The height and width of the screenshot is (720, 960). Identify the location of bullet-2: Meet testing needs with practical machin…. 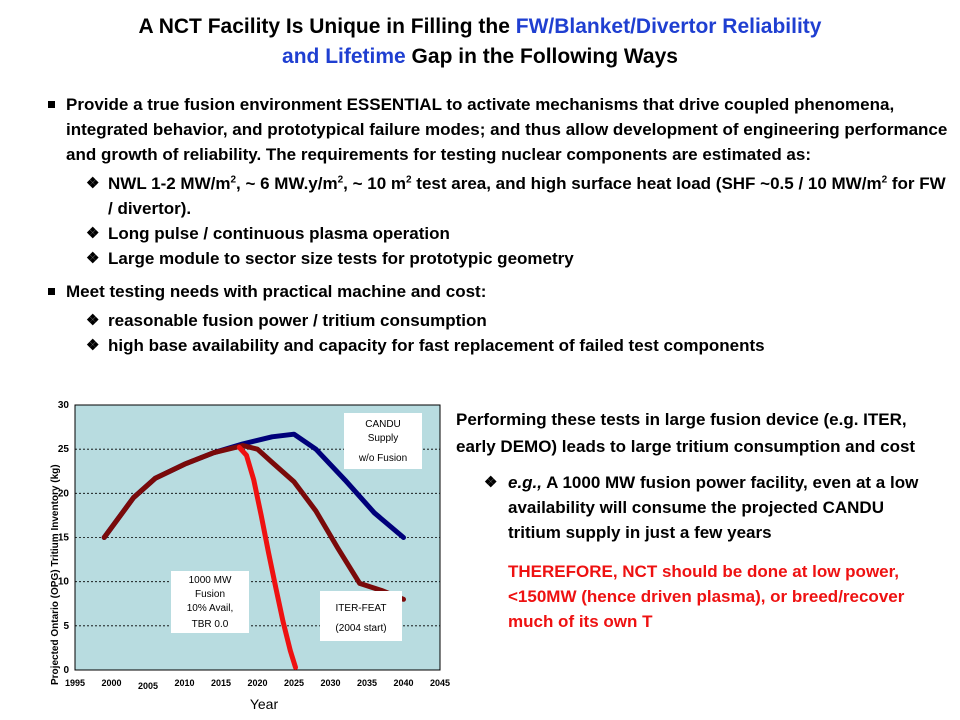
(498, 291).